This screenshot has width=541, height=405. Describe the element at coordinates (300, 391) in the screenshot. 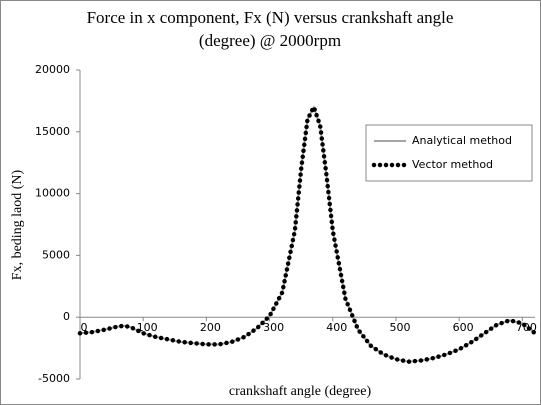

I see `x-axis-label: crankshaft angle (degree)` at that location.